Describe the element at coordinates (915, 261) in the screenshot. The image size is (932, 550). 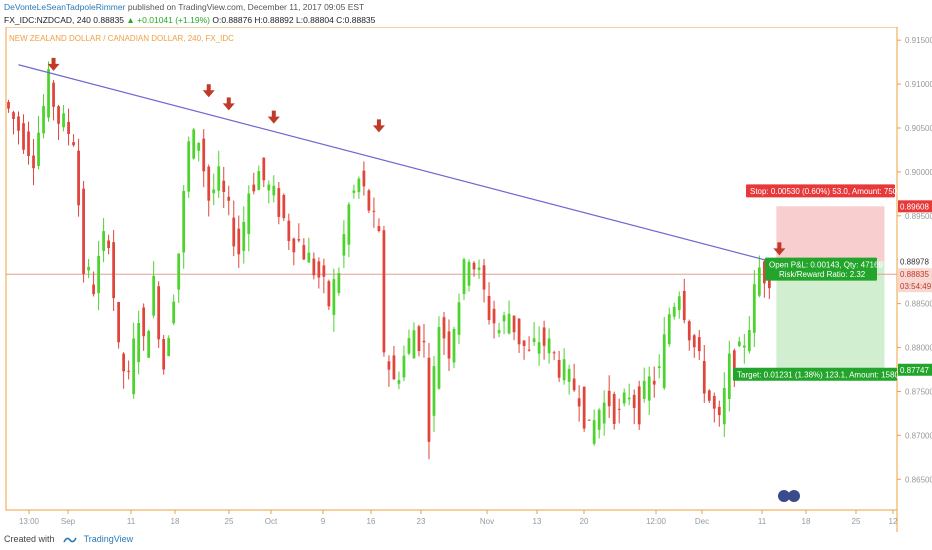
I see `entry-price-tag-bg` at that location.